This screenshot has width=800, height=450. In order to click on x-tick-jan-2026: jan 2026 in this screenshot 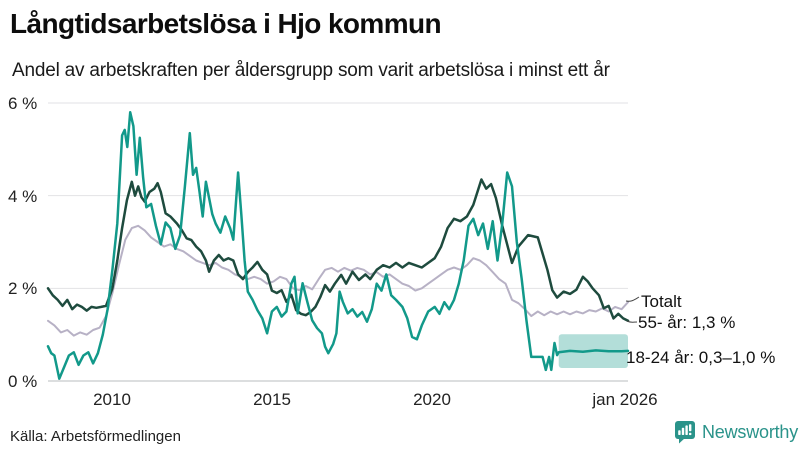, I will do `click(625, 399)`.